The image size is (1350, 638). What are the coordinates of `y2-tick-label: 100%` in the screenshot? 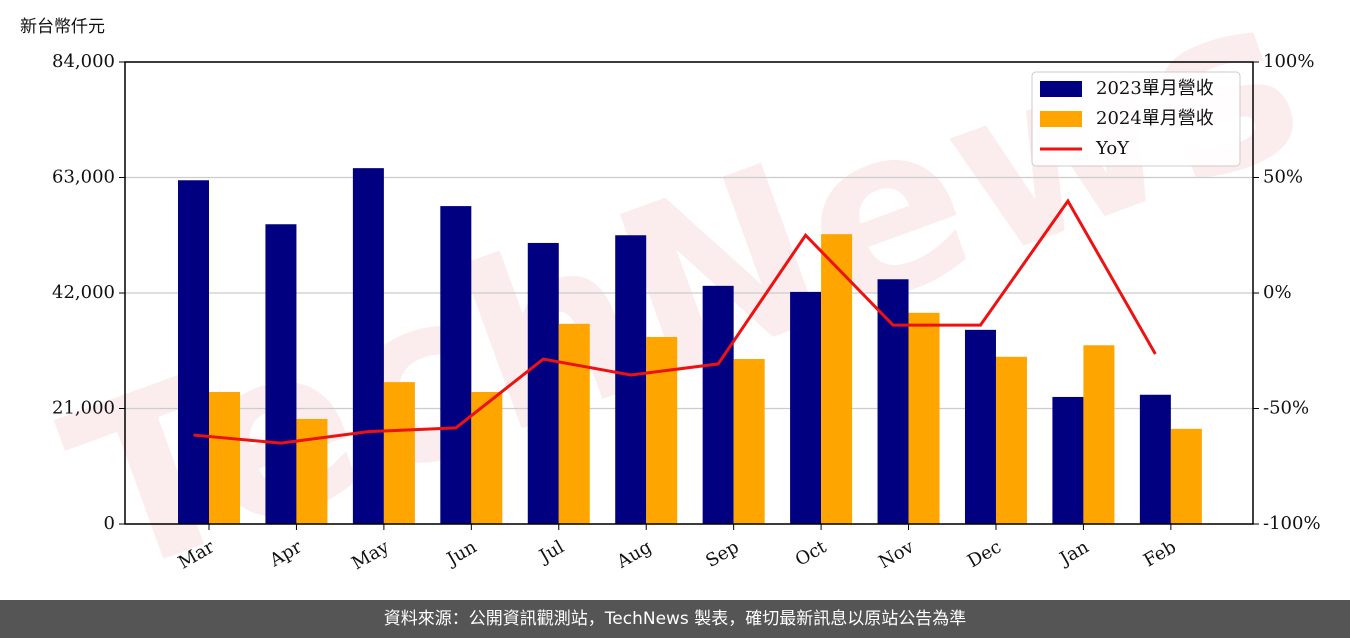 It's located at (1288, 61).